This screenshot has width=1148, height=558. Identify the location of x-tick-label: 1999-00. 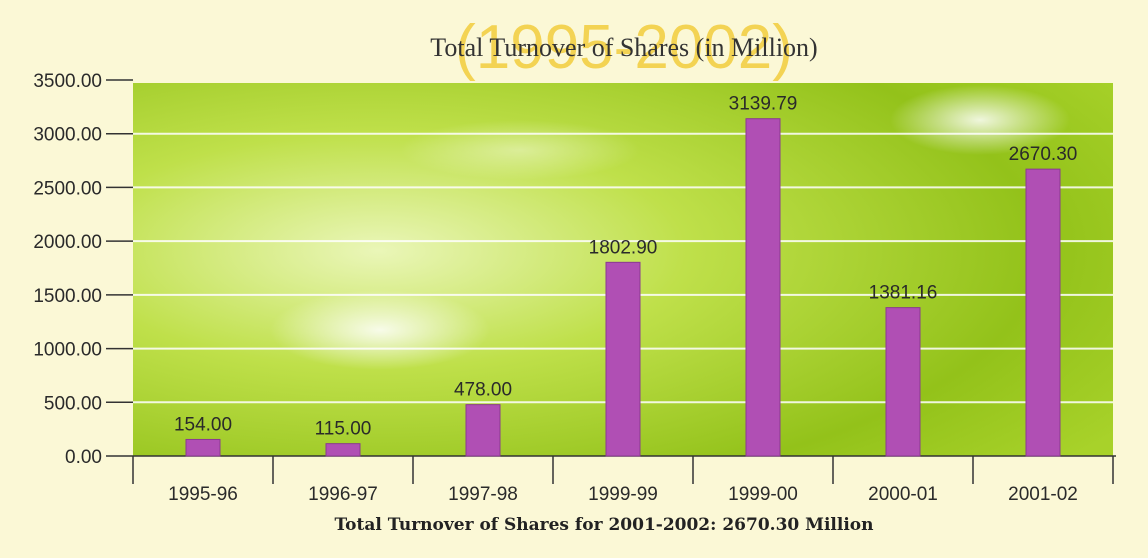
(763, 494).